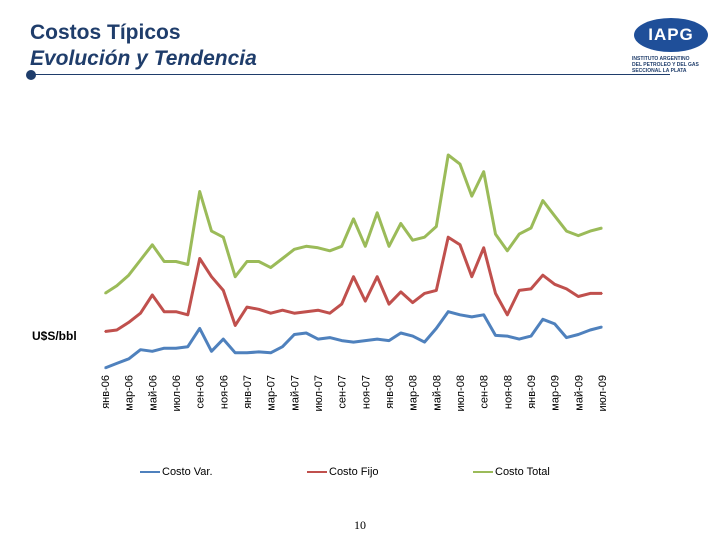  Describe the element at coordinates (665, 65) in the screenshot. I see `logo-line-2: DEL PETROLEO Y DEL GAS` at that location.